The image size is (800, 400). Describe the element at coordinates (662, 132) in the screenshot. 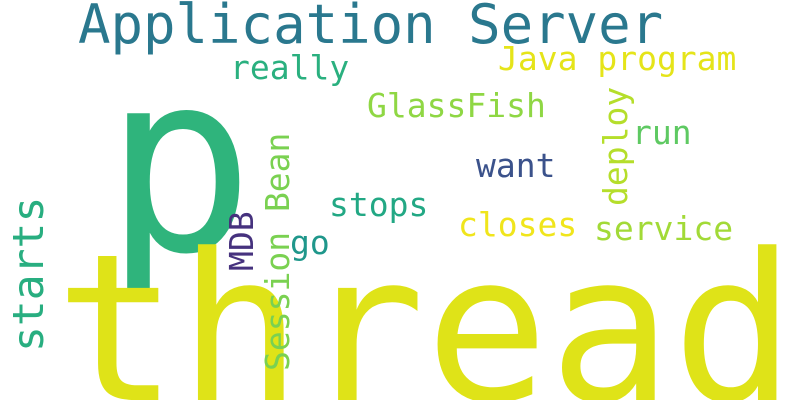

I see `word-run: run` at that location.